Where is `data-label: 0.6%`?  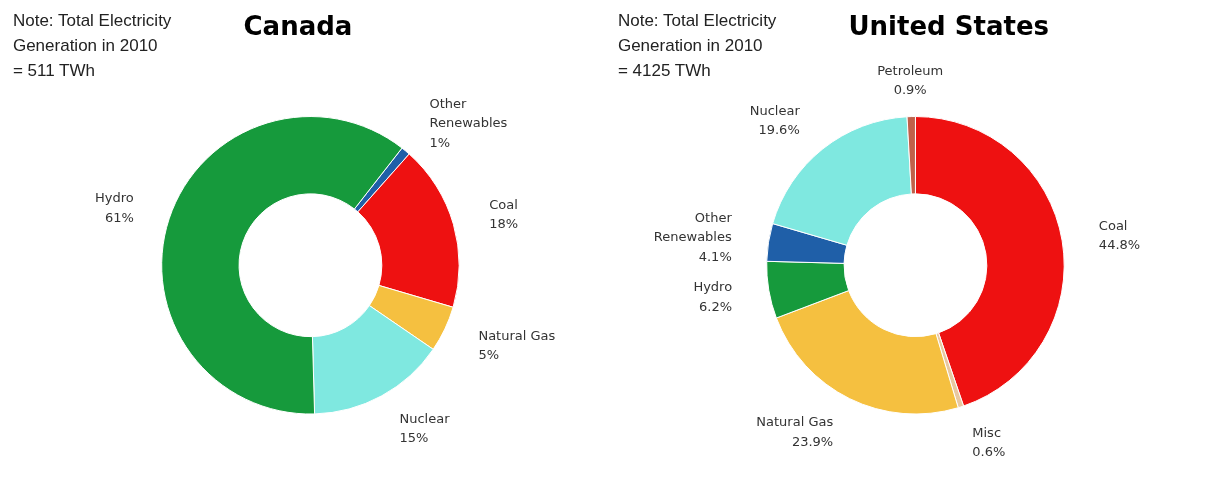
data-label: 0.6% is located at coordinates (989, 452).